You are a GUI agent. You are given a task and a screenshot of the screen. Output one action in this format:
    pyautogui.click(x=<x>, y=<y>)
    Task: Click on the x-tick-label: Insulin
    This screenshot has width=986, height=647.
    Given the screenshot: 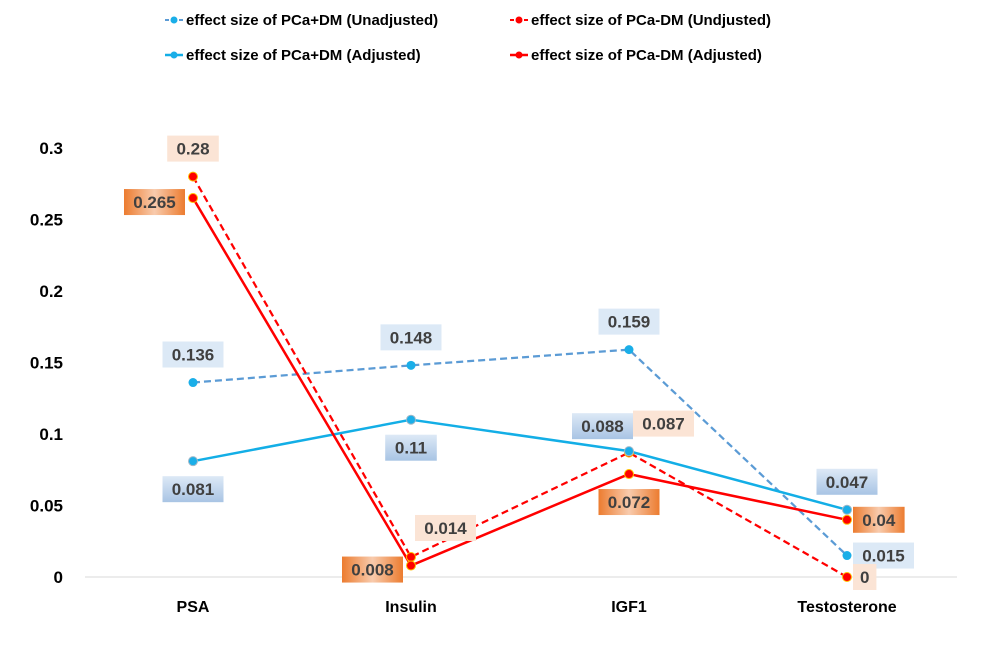 What is the action you would take?
    pyautogui.click(x=411, y=607)
    